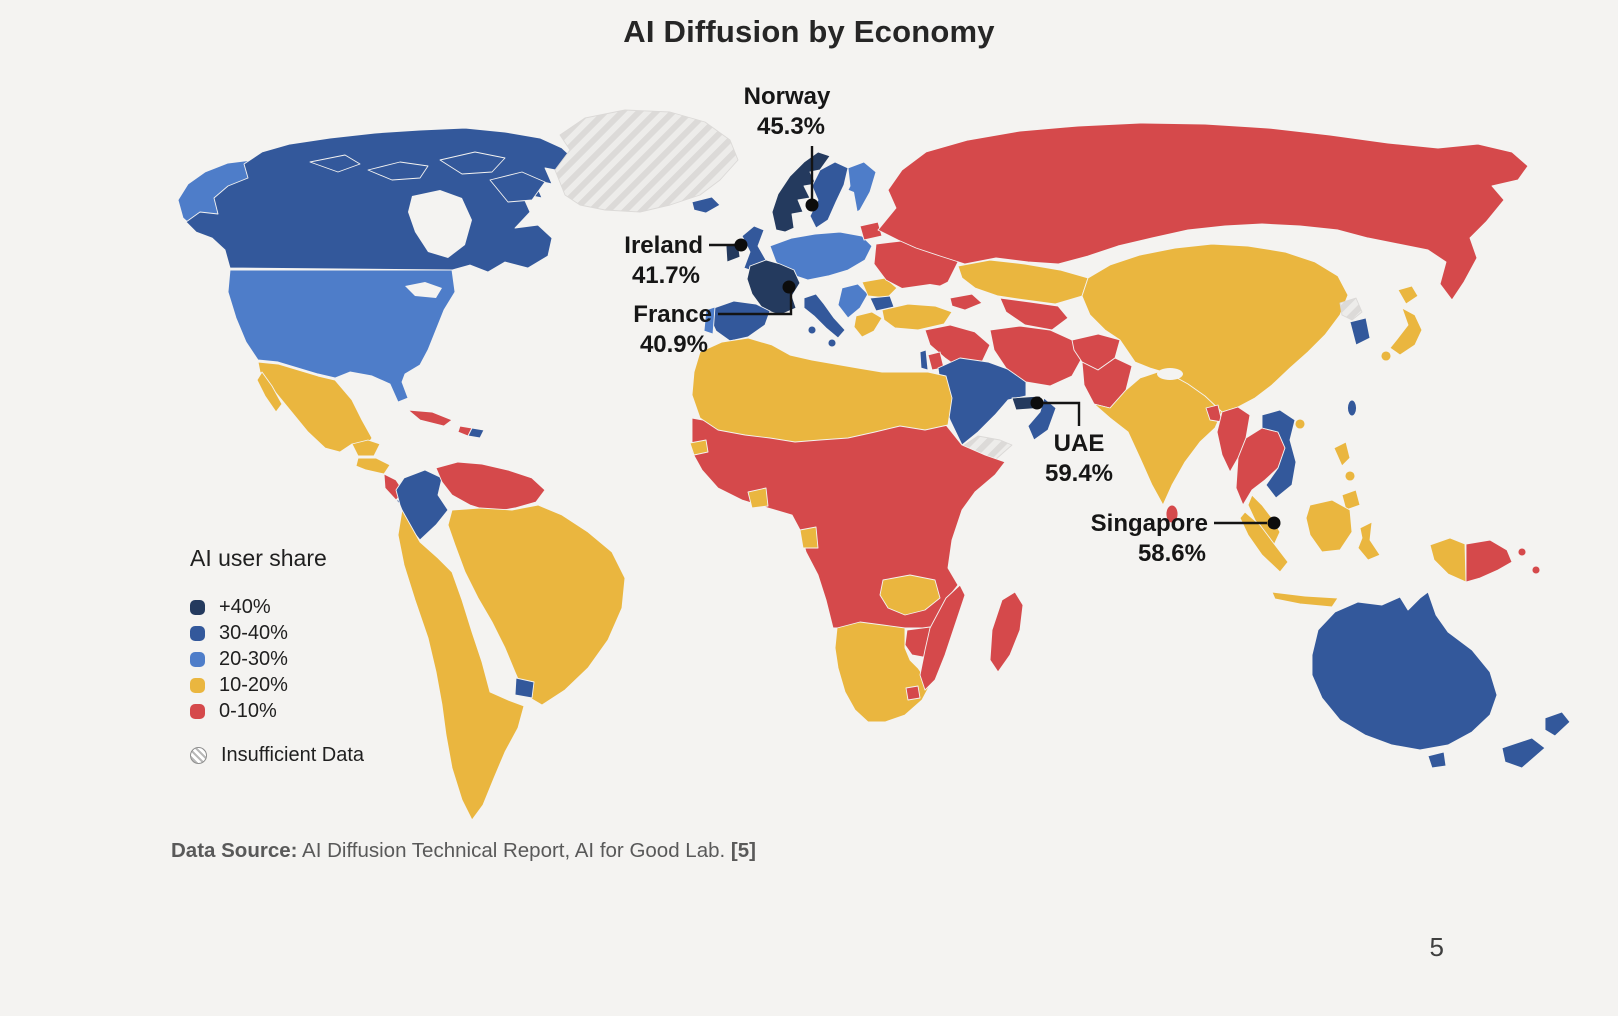  What do you see at coordinates (849, 210) in the screenshot?
I see `baltic-sea-water` at bounding box center [849, 210].